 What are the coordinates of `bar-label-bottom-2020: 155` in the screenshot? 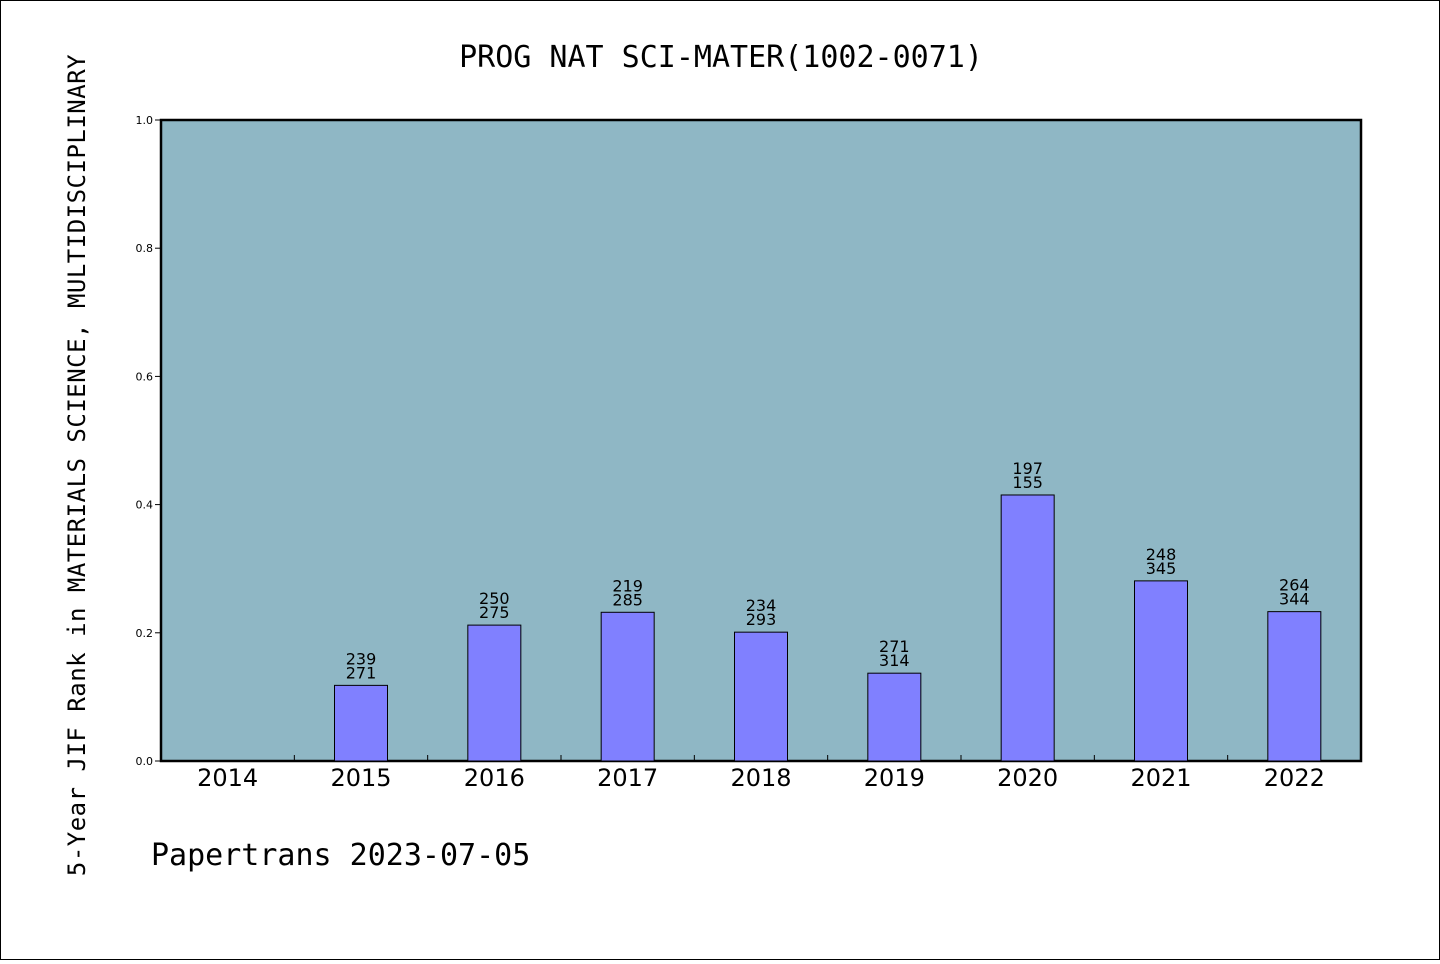 It's located at (1027, 482).